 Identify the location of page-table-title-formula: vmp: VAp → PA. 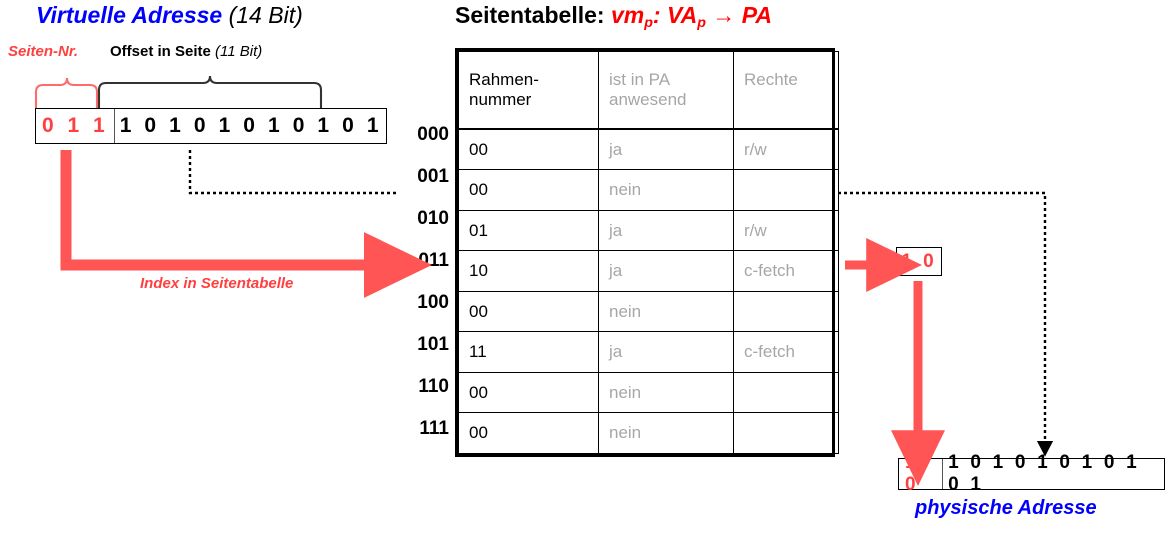
(691, 16).